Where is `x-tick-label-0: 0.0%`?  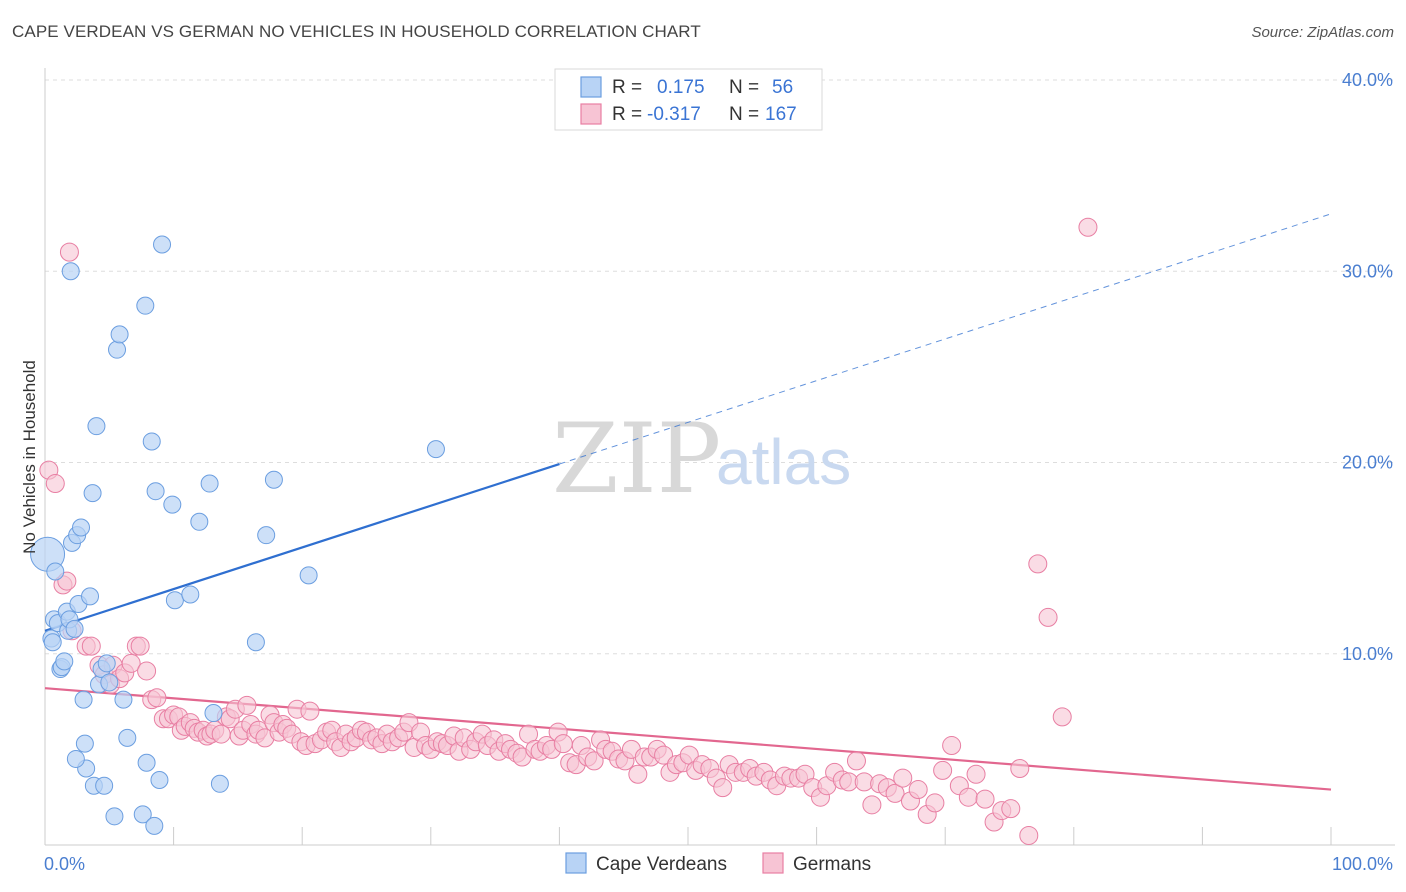 x-tick-label-0: 0.0% is located at coordinates (64, 864).